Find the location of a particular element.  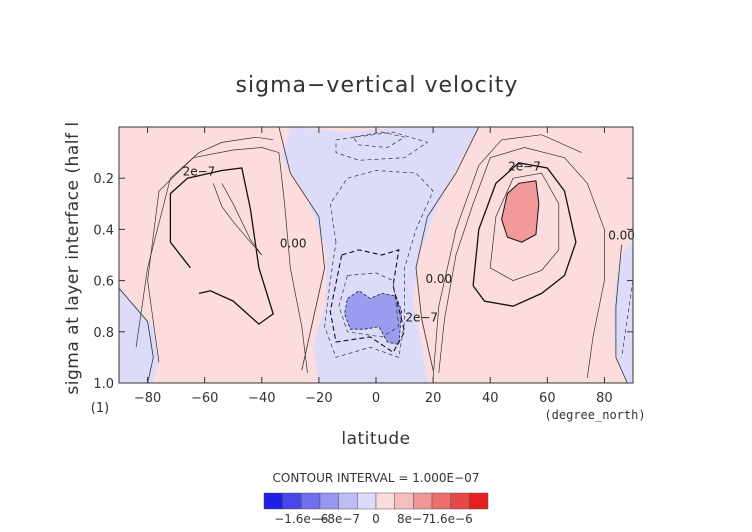

colorbar-tick-label: −1.6e−6 is located at coordinates (301, 519).